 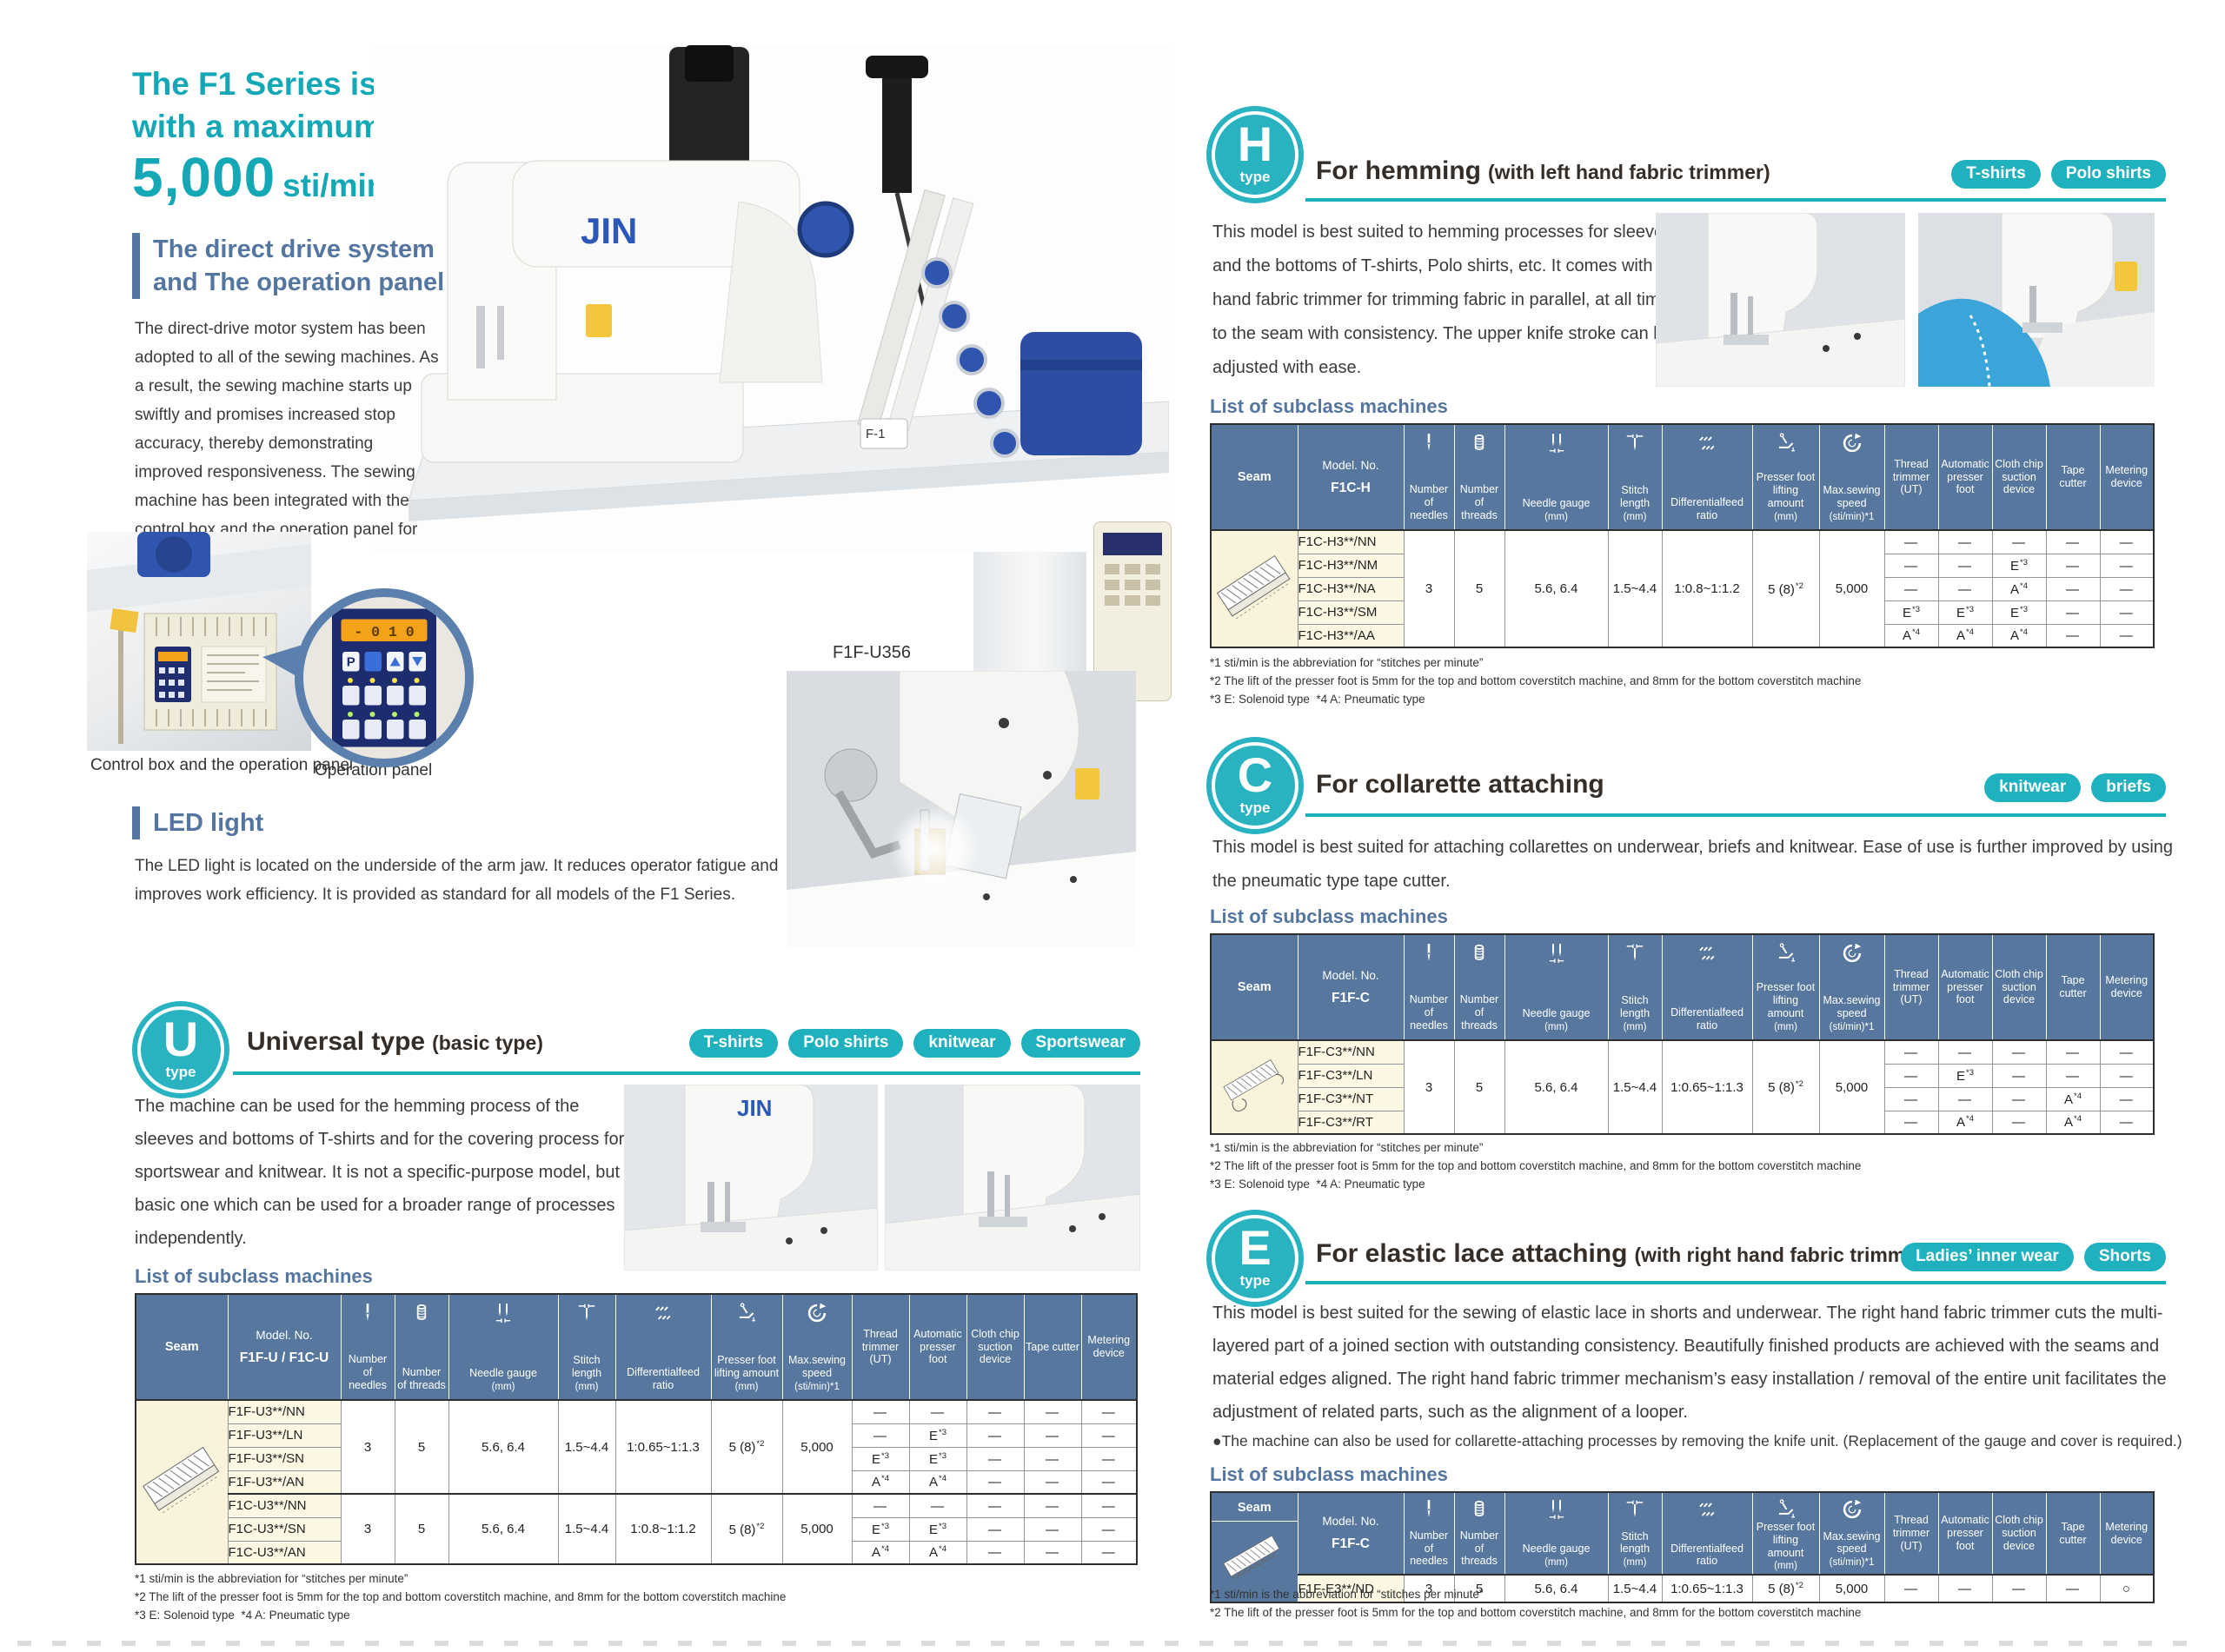 What do you see at coordinates (1109, 1347) in the screenshot?
I see `col-metering: Metering device` at bounding box center [1109, 1347].